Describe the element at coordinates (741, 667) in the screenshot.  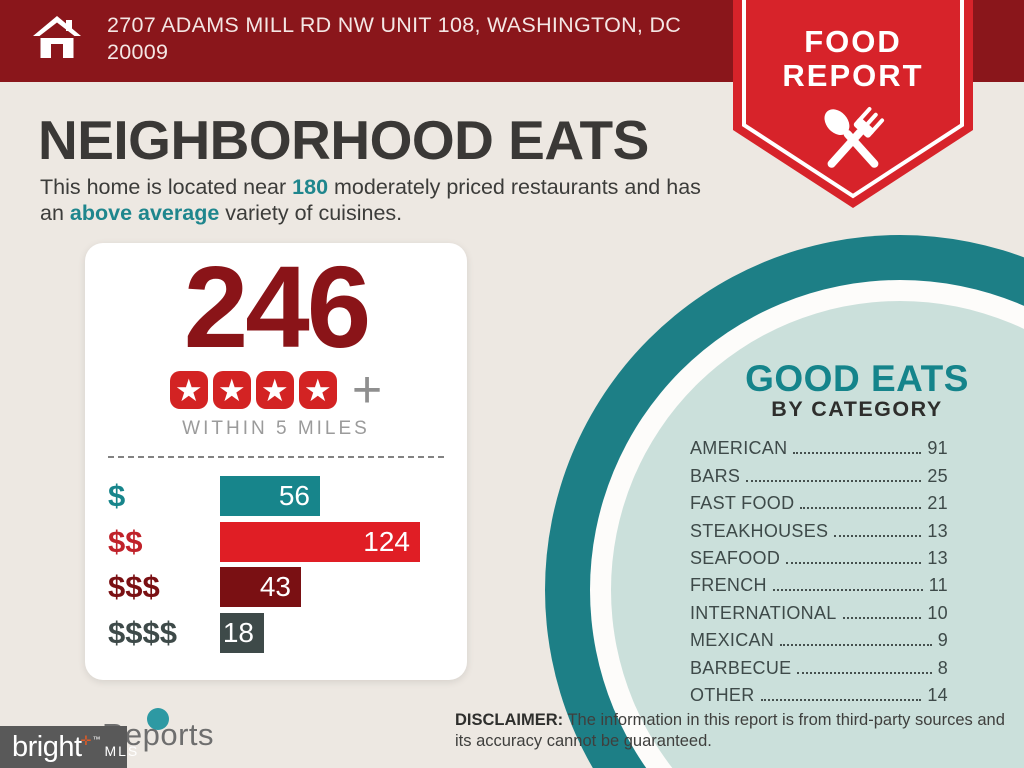
I see `category-label: BARBECUE` at that location.